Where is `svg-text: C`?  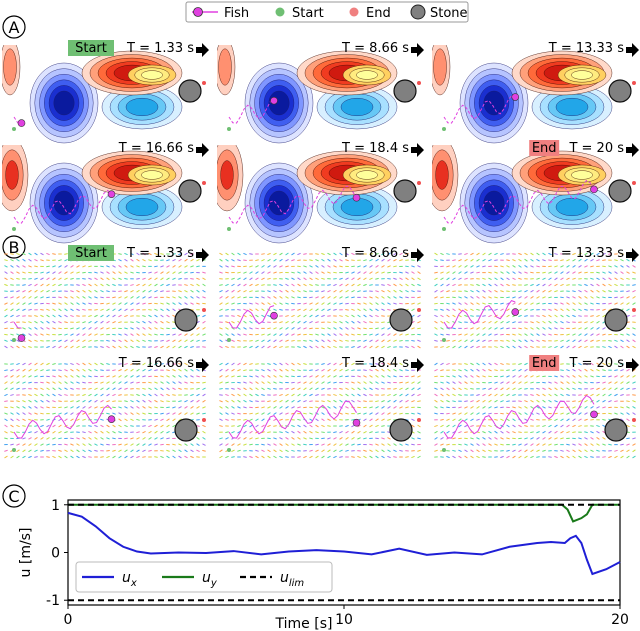
svg-text: C is located at coordinates (13, 496).